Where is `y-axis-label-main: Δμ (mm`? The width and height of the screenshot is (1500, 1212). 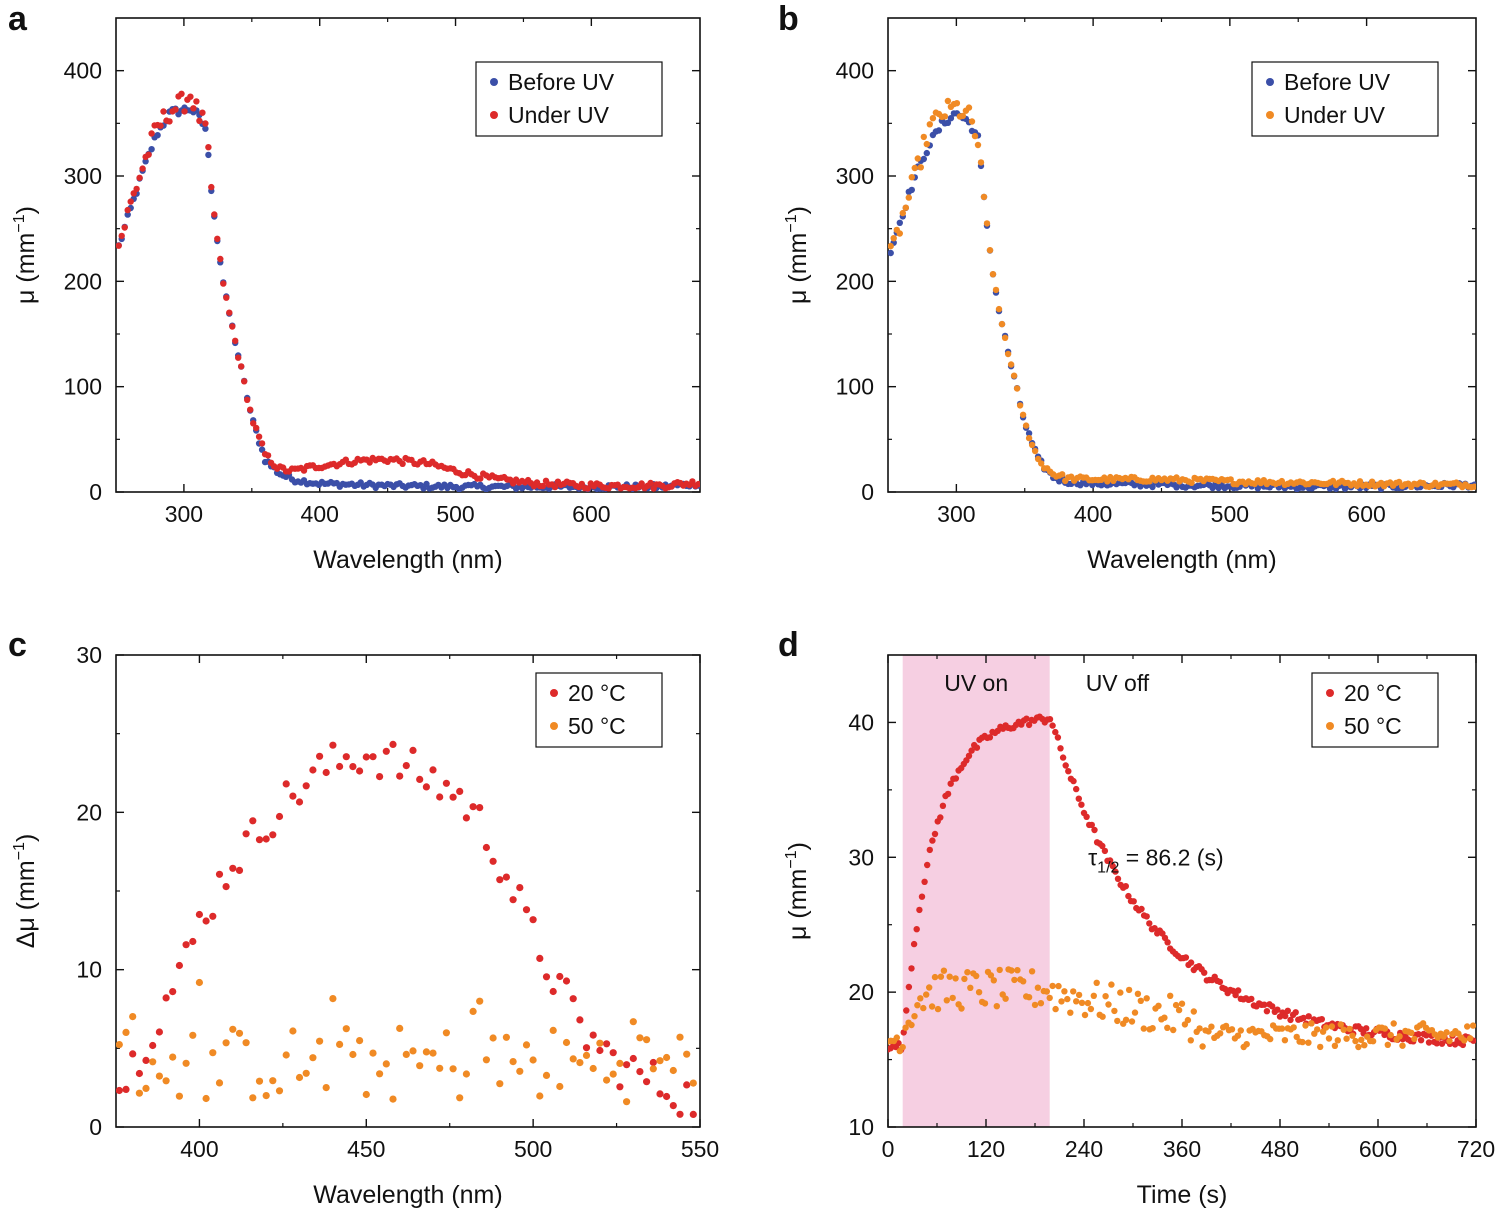 y-axis-label-main: Δμ (mm is located at coordinates (26, 904).